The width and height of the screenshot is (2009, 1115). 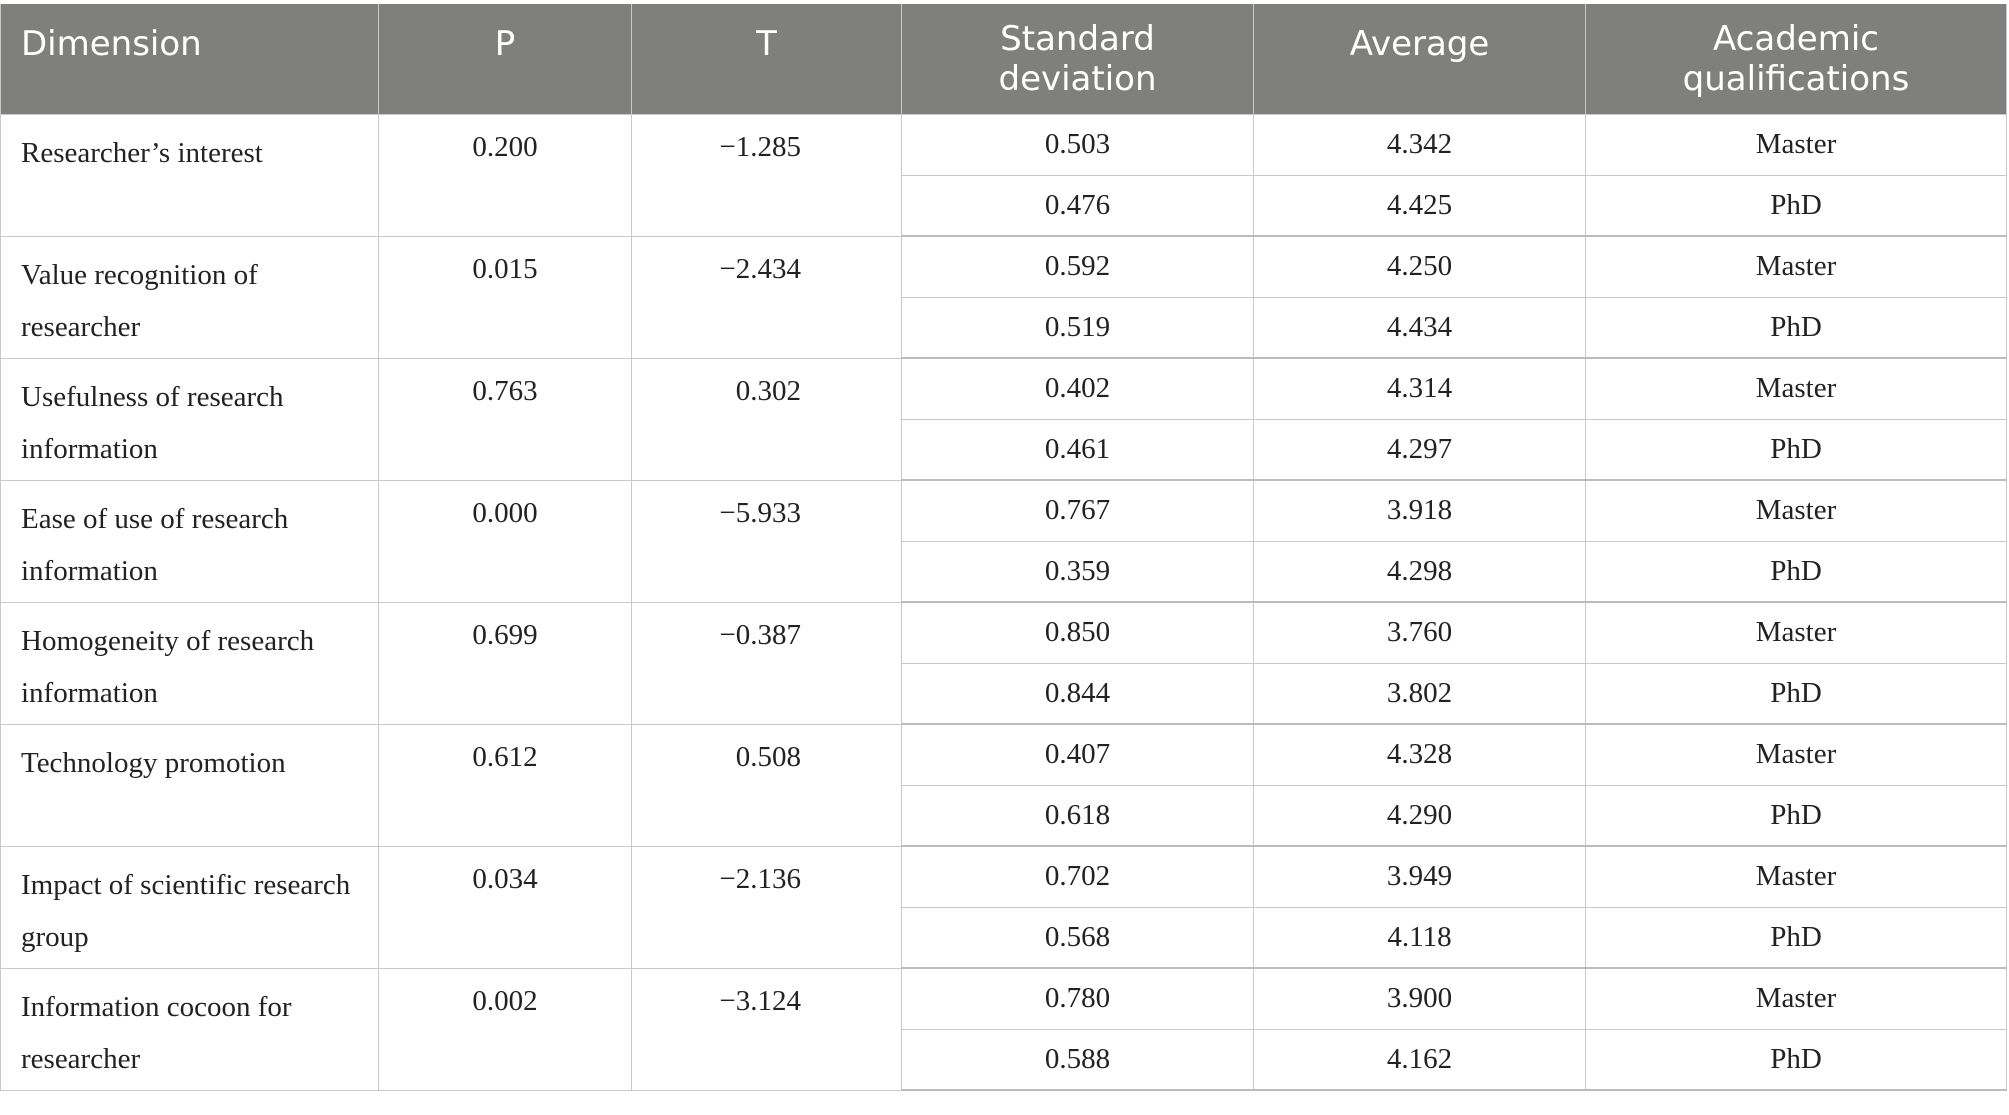 I want to click on header-t: T, so click(x=766, y=59).